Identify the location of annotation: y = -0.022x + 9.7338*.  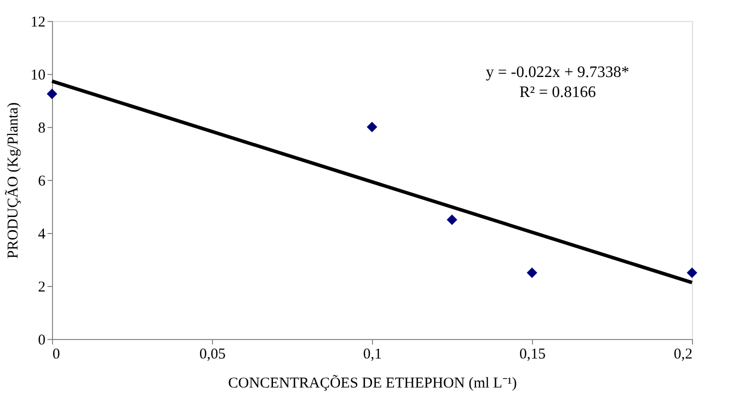
(558, 72).